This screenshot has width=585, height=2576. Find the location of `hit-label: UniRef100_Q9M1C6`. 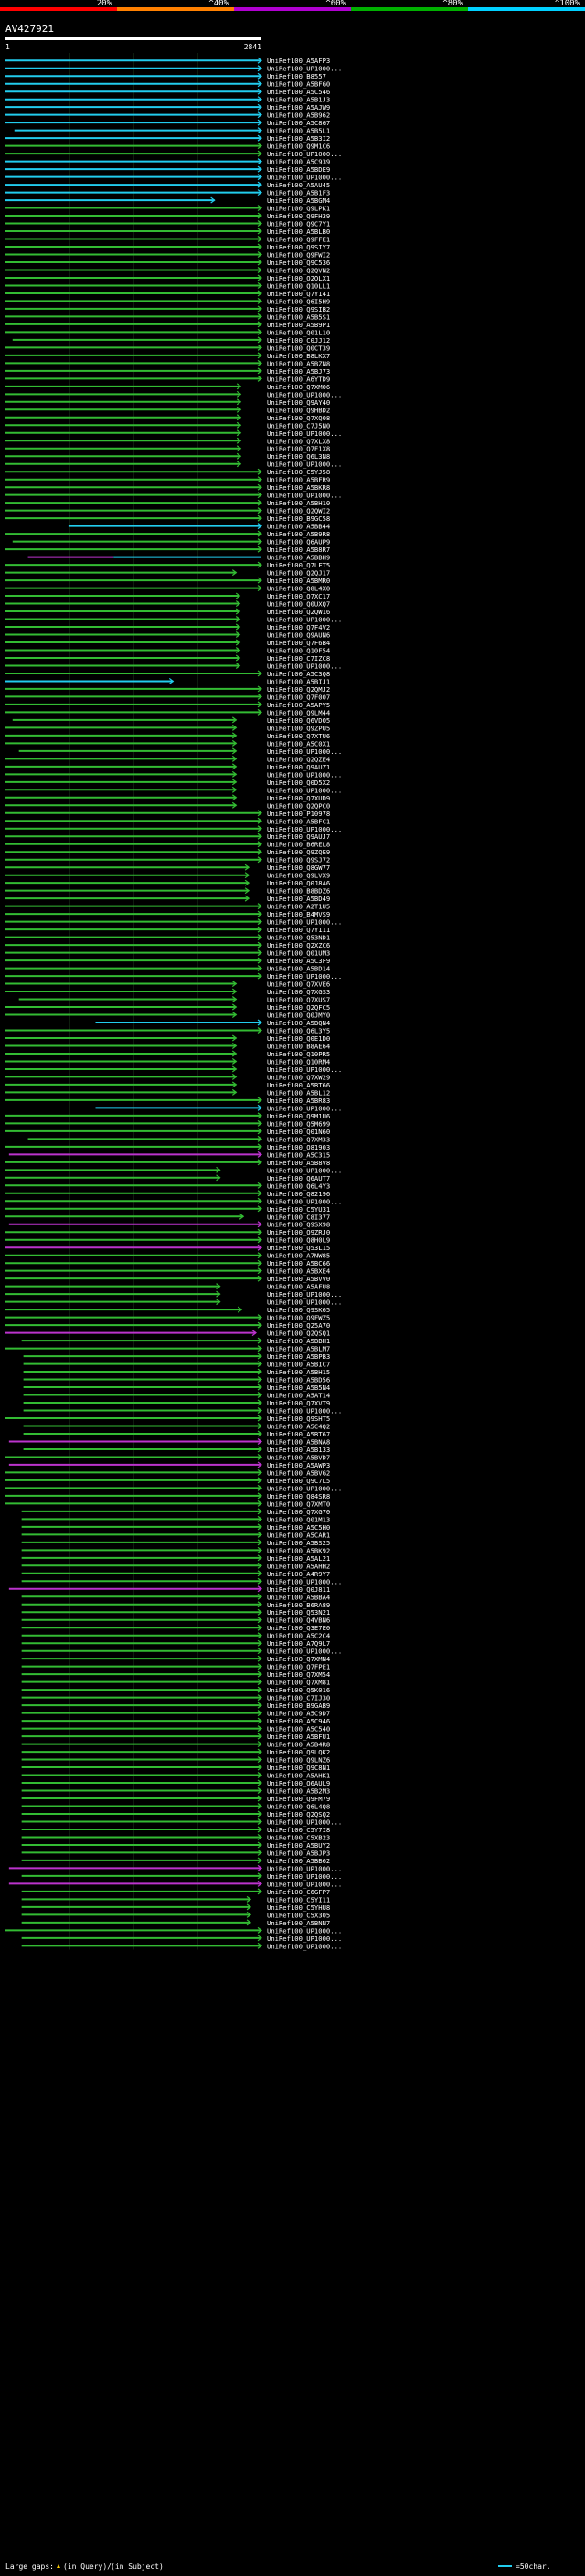

hit-label: UniRef100_Q9M1C6 is located at coordinates (299, 147).